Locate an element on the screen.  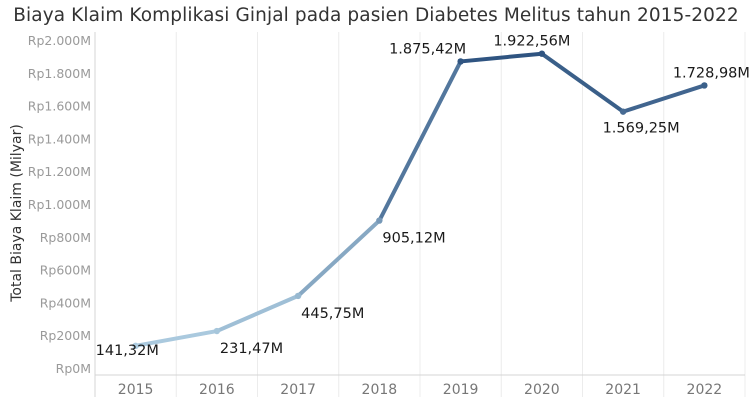
x-tick-label: 2020 is located at coordinates (542, 390).